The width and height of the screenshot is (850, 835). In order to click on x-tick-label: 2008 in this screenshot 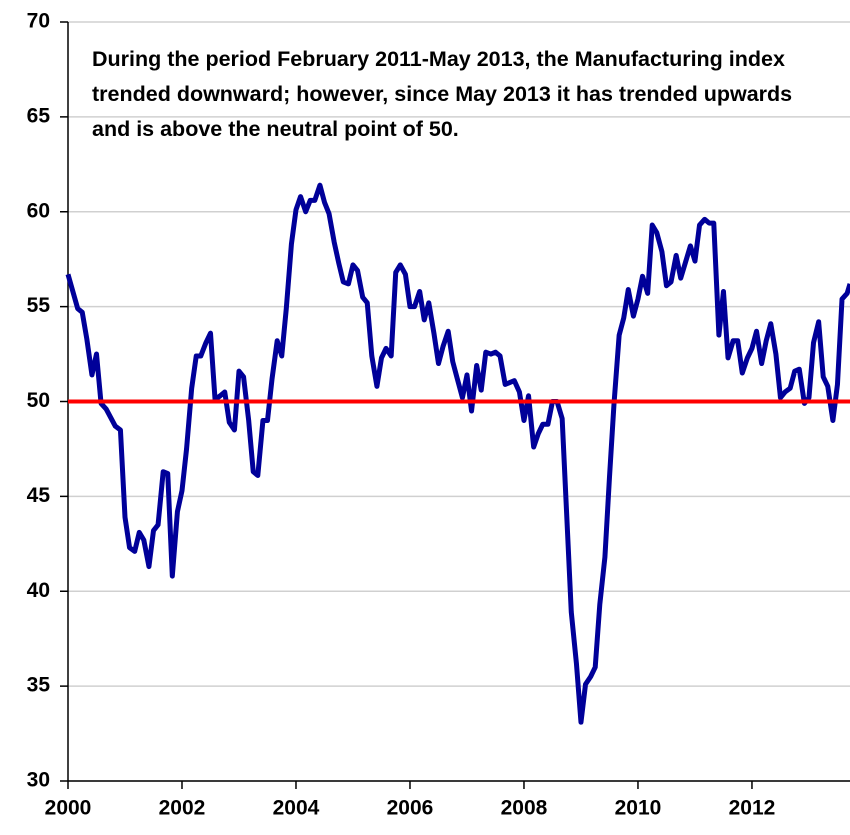, I will do `click(524, 808)`.